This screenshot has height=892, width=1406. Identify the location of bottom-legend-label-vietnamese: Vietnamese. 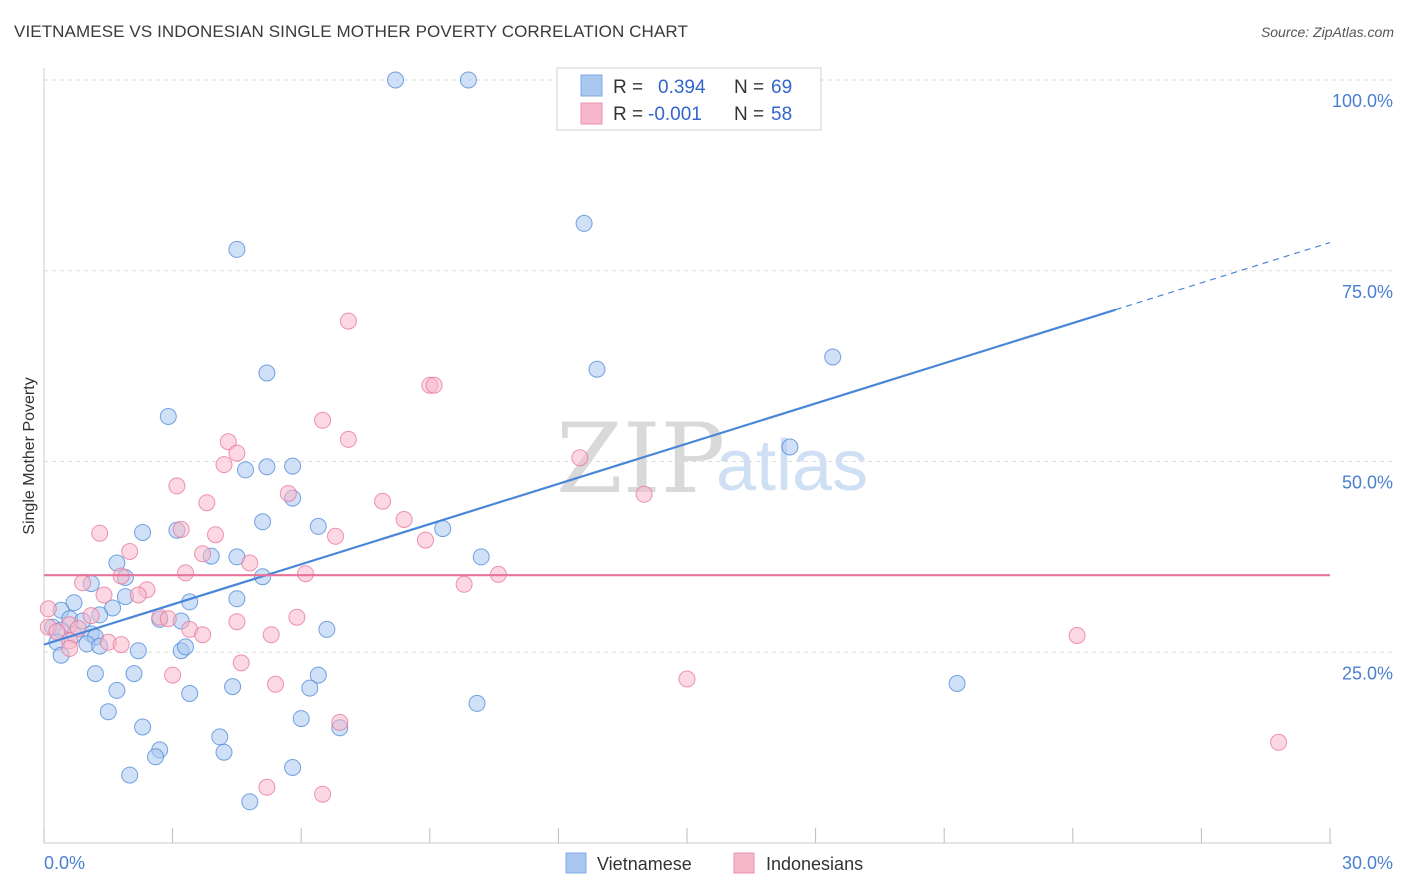
(644, 864).